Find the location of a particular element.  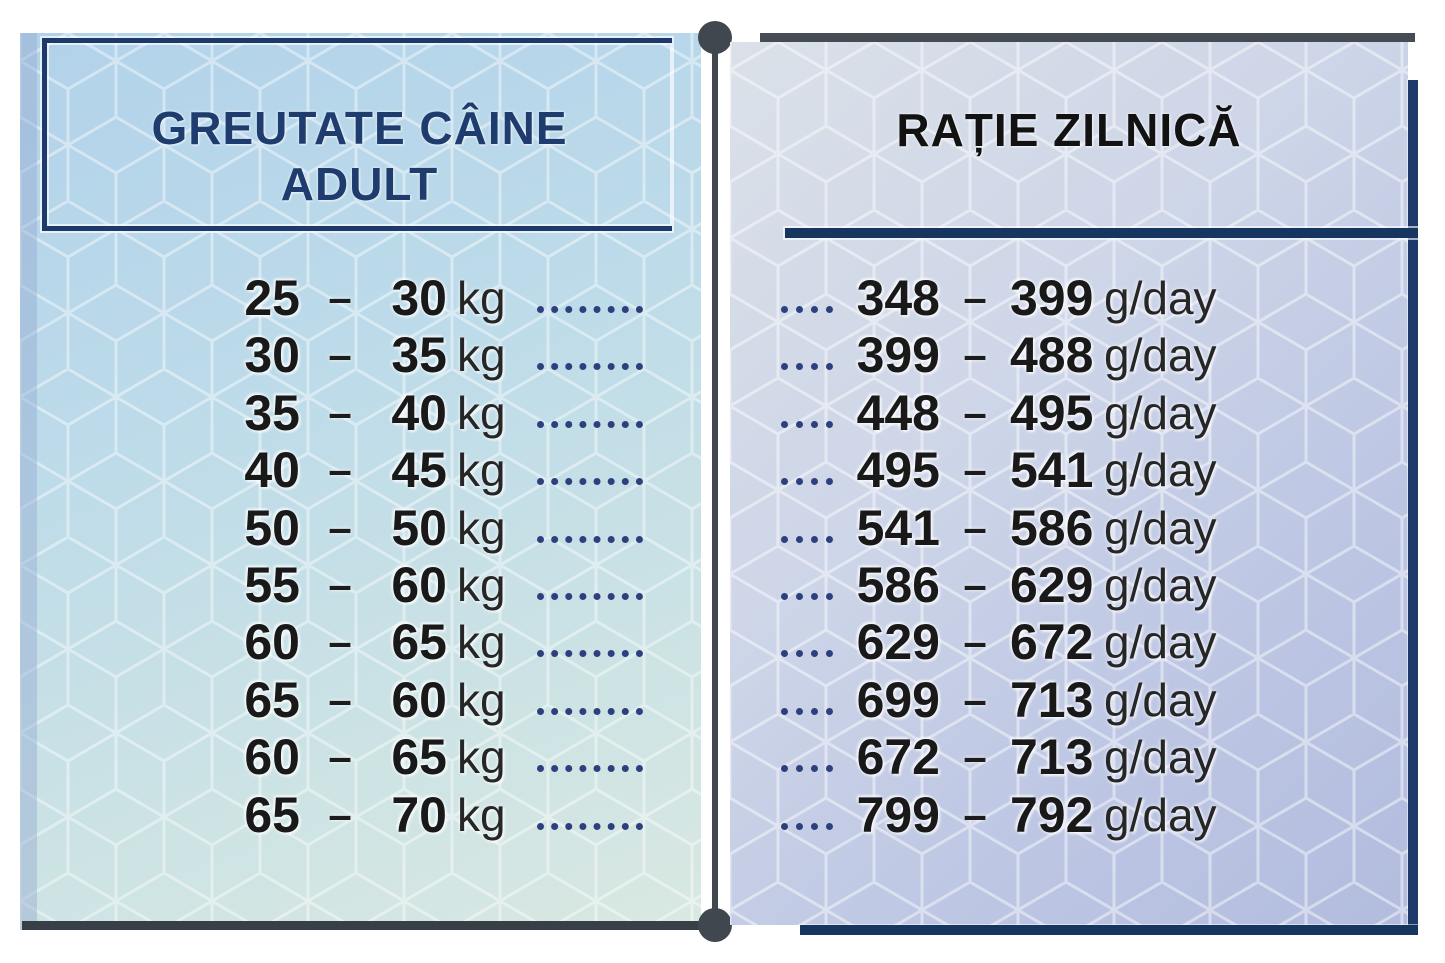

weight-to: 45 is located at coordinates (419, 470).